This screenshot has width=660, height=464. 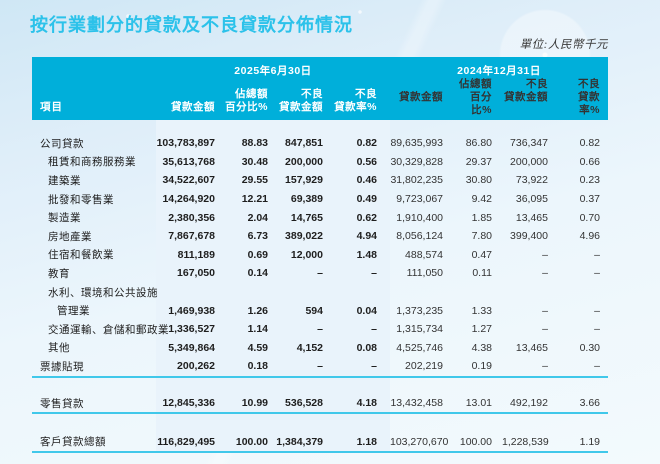 What do you see at coordinates (62, 366) in the screenshot?
I see `row-label: 票據貼現` at bounding box center [62, 366].